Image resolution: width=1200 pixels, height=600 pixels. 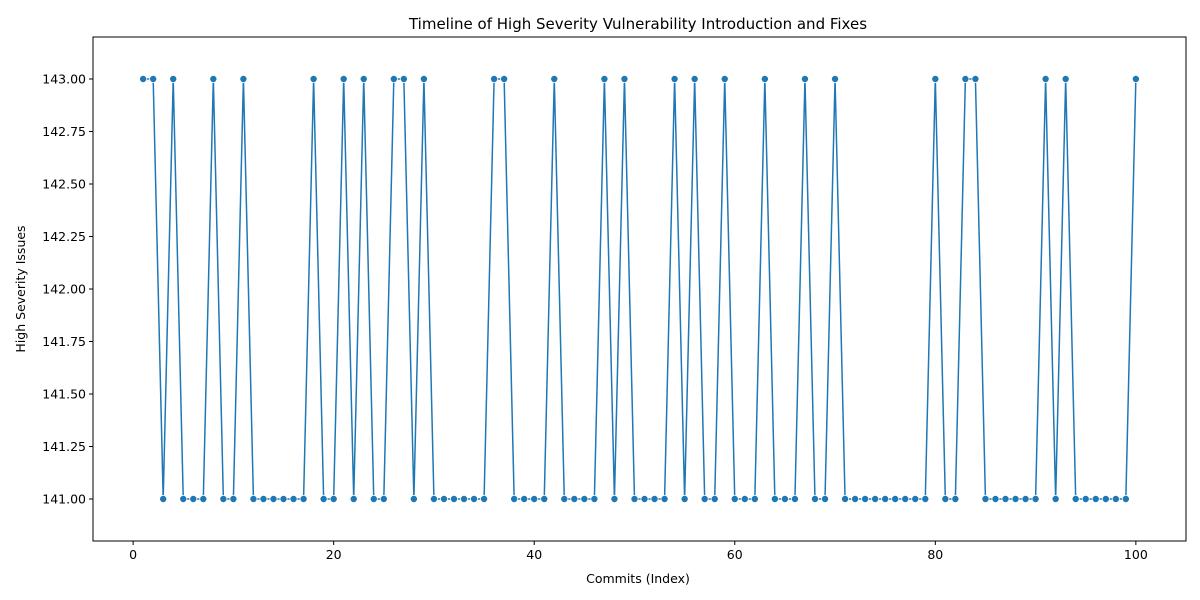 I want to click on x-tick-label: 40, so click(x=534, y=554).